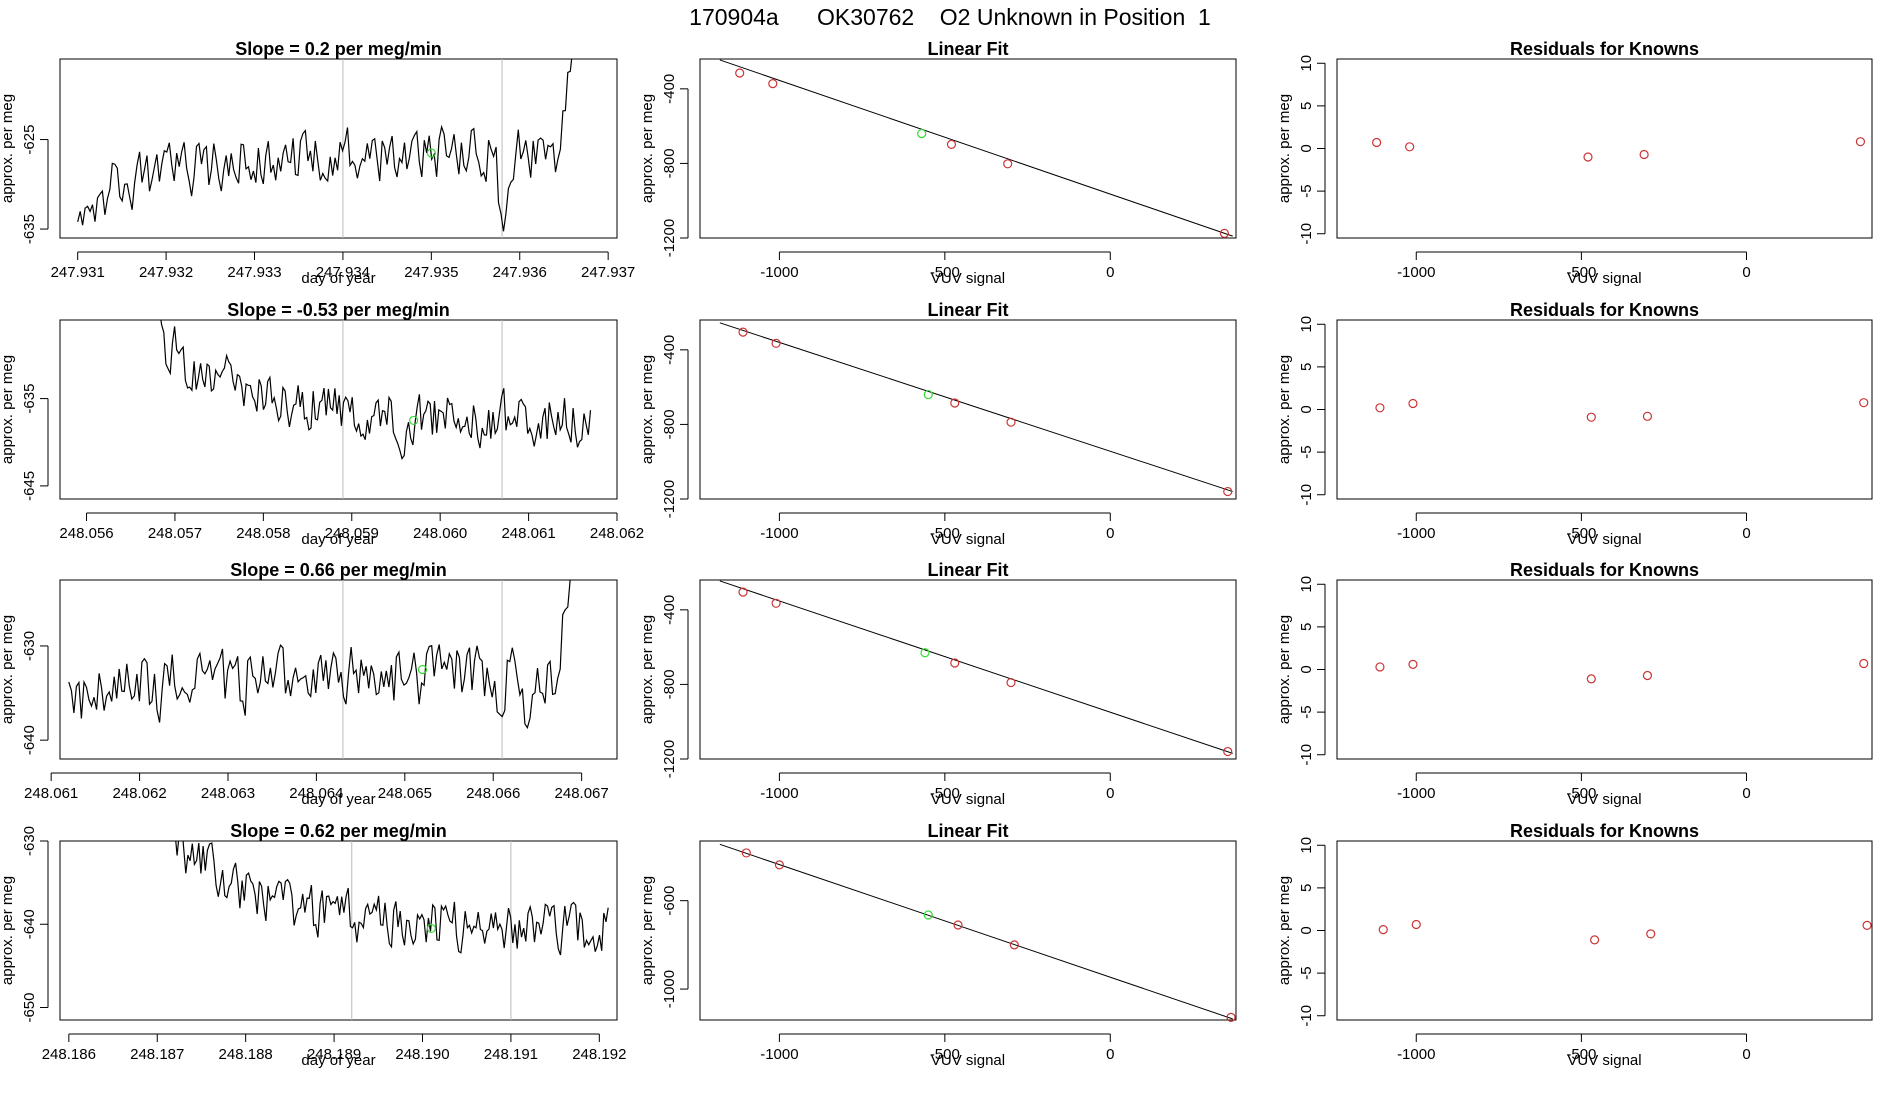 The width and height of the screenshot is (1900, 1100). Describe the element at coordinates (669, 89) in the screenshot. I see `fit-1-y-tick-label: -400` at that location.